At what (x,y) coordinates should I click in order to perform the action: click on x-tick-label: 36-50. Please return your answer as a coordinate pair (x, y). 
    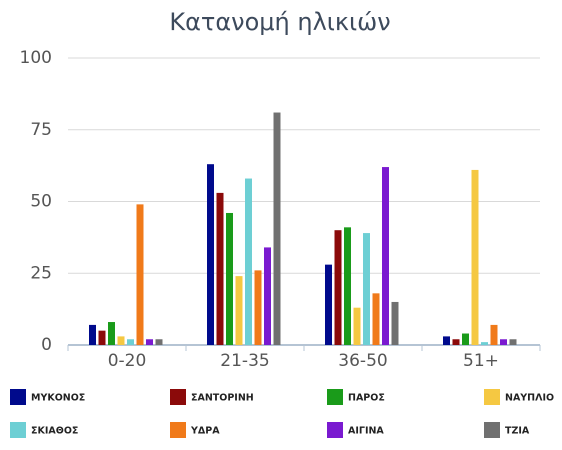
    Looking at the image, I should click on (362, 361).